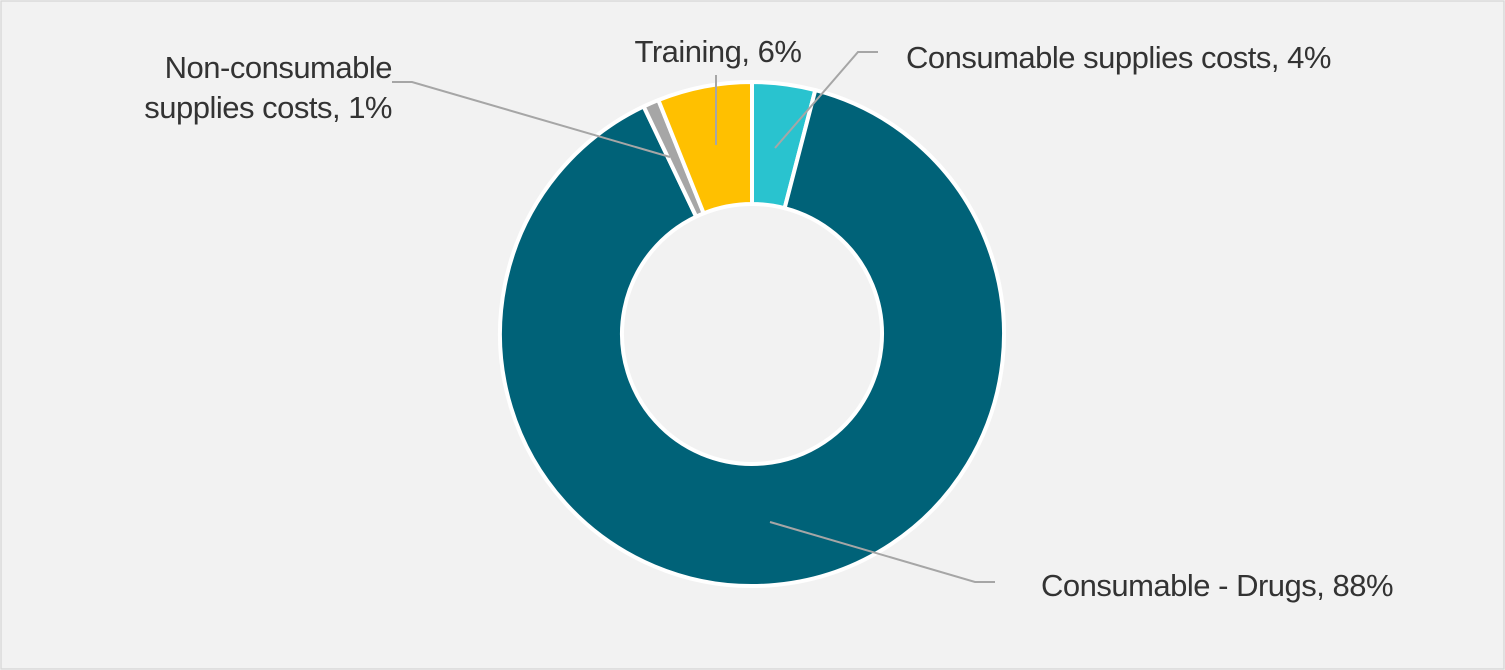  Describe the element at coordinates (826, 100) in the screenshot. I see `leader-line-consumable-supplies` at that location.